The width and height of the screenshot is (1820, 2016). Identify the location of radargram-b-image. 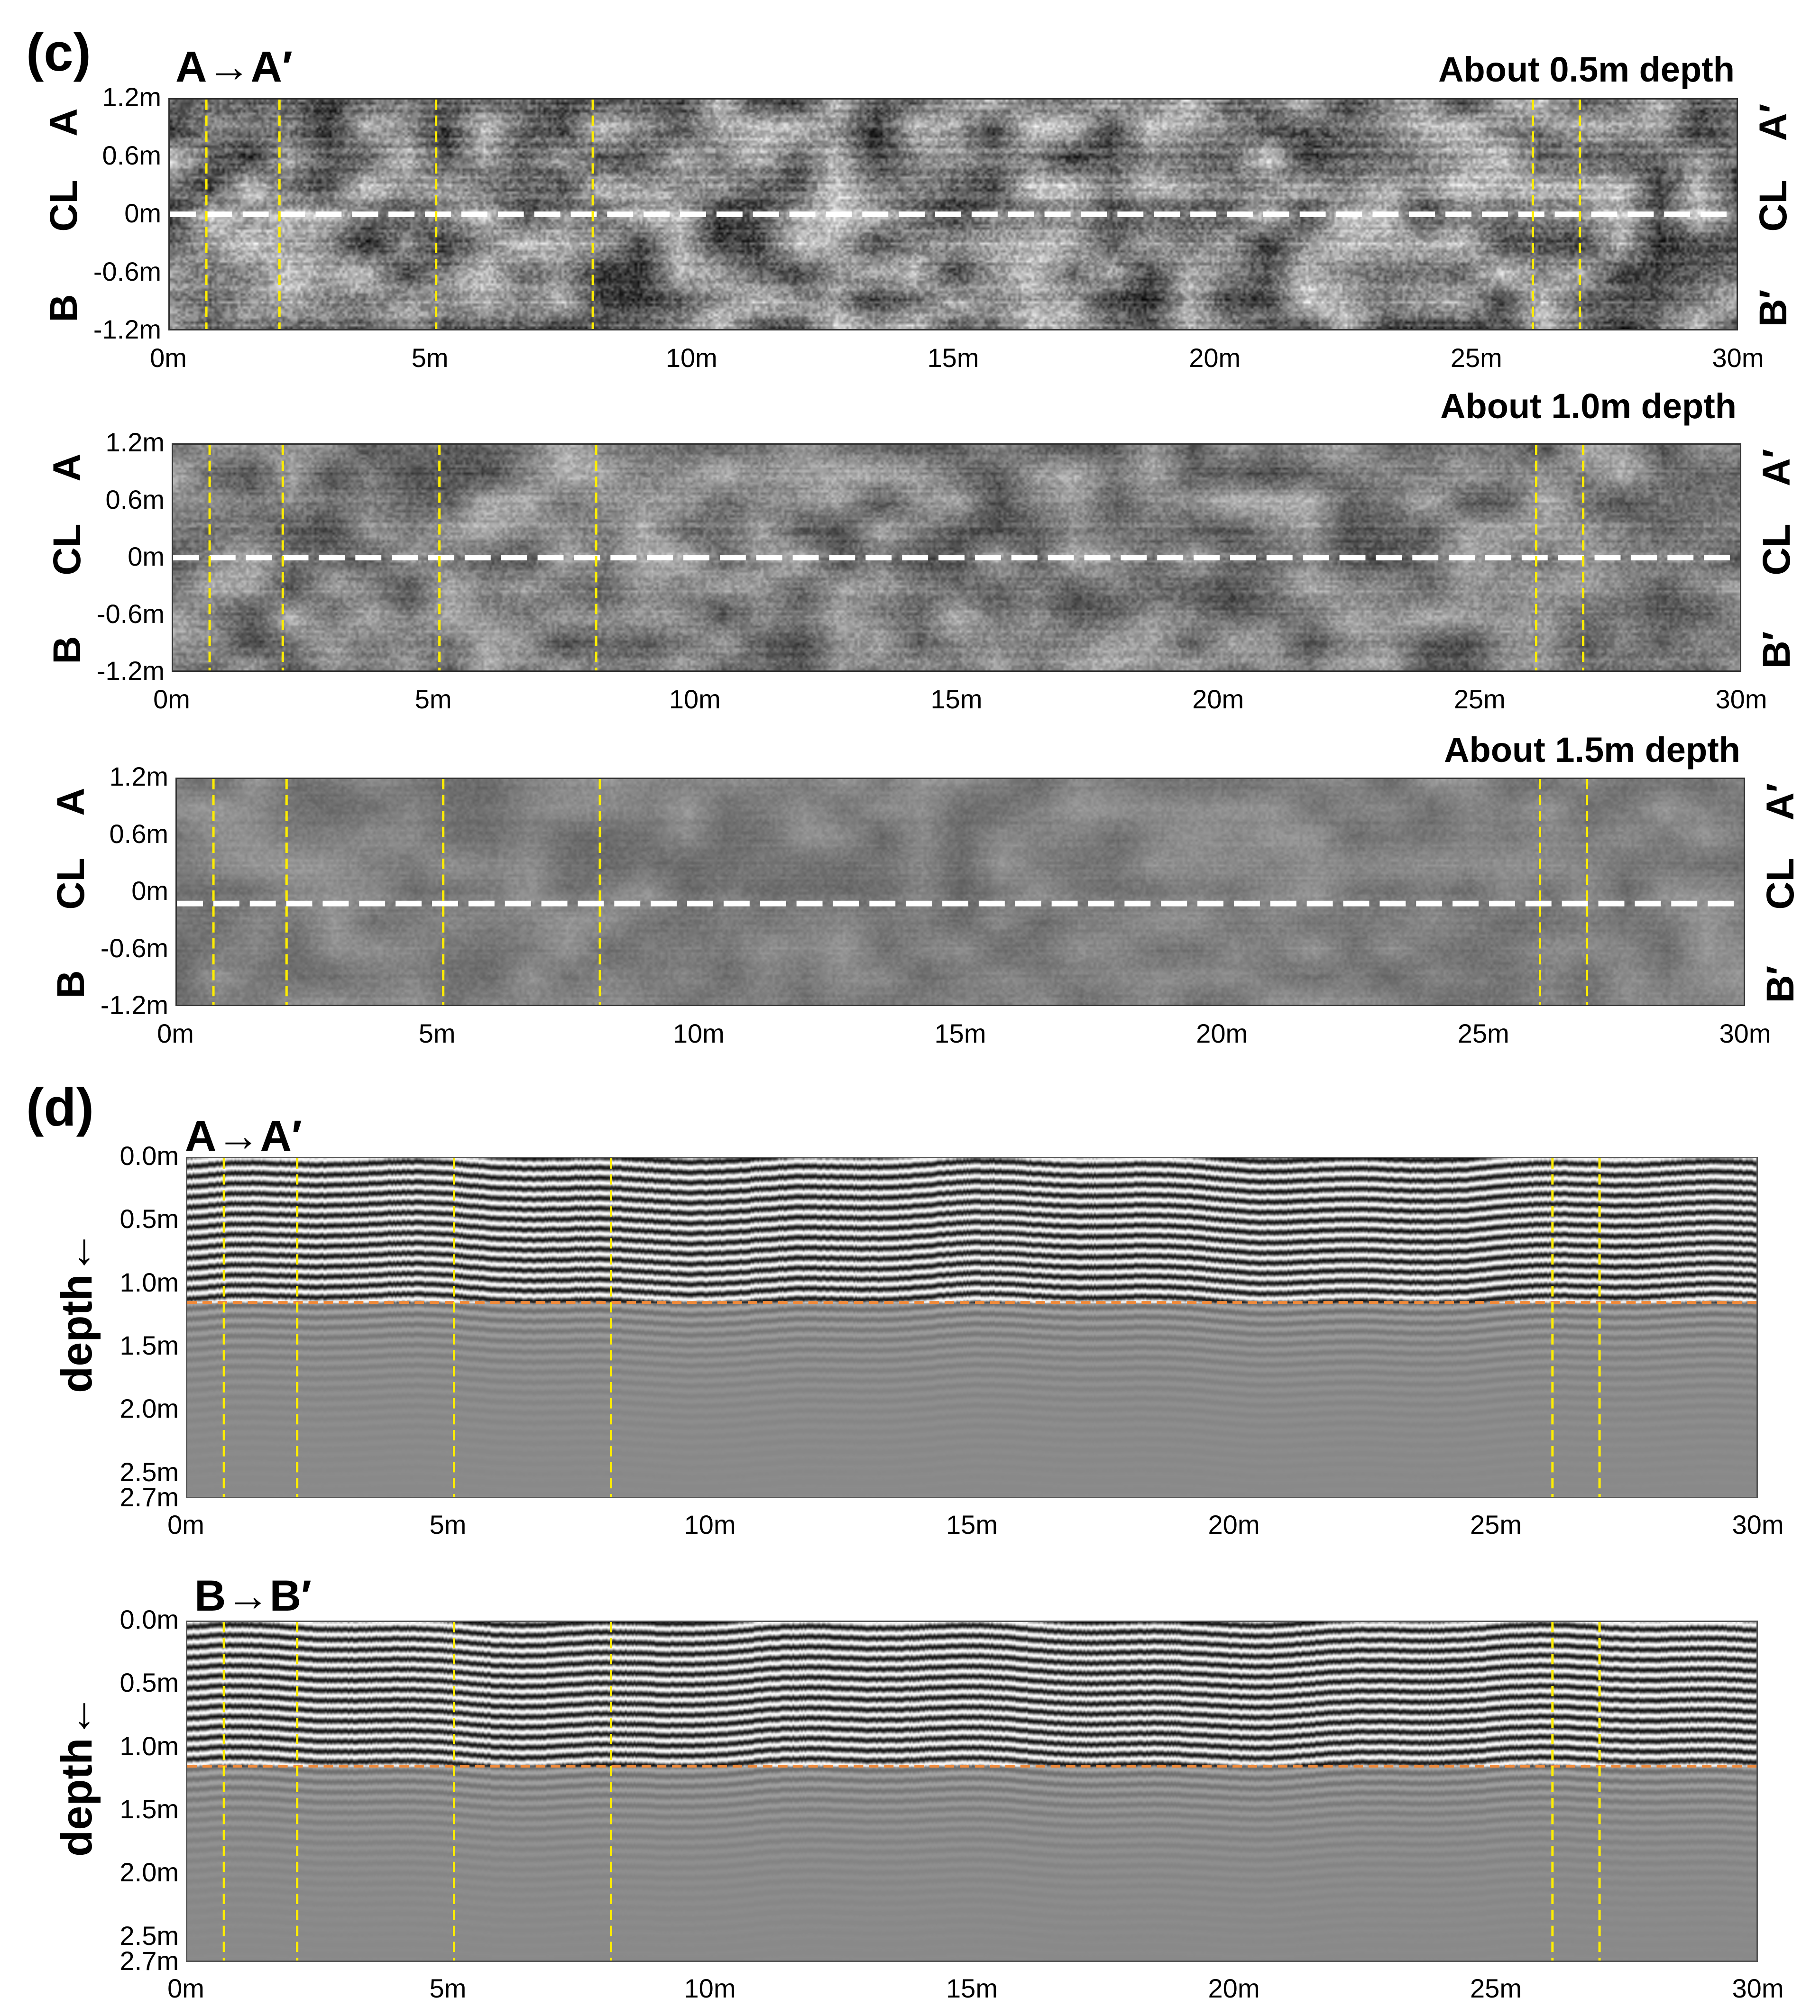
(971, 1791).